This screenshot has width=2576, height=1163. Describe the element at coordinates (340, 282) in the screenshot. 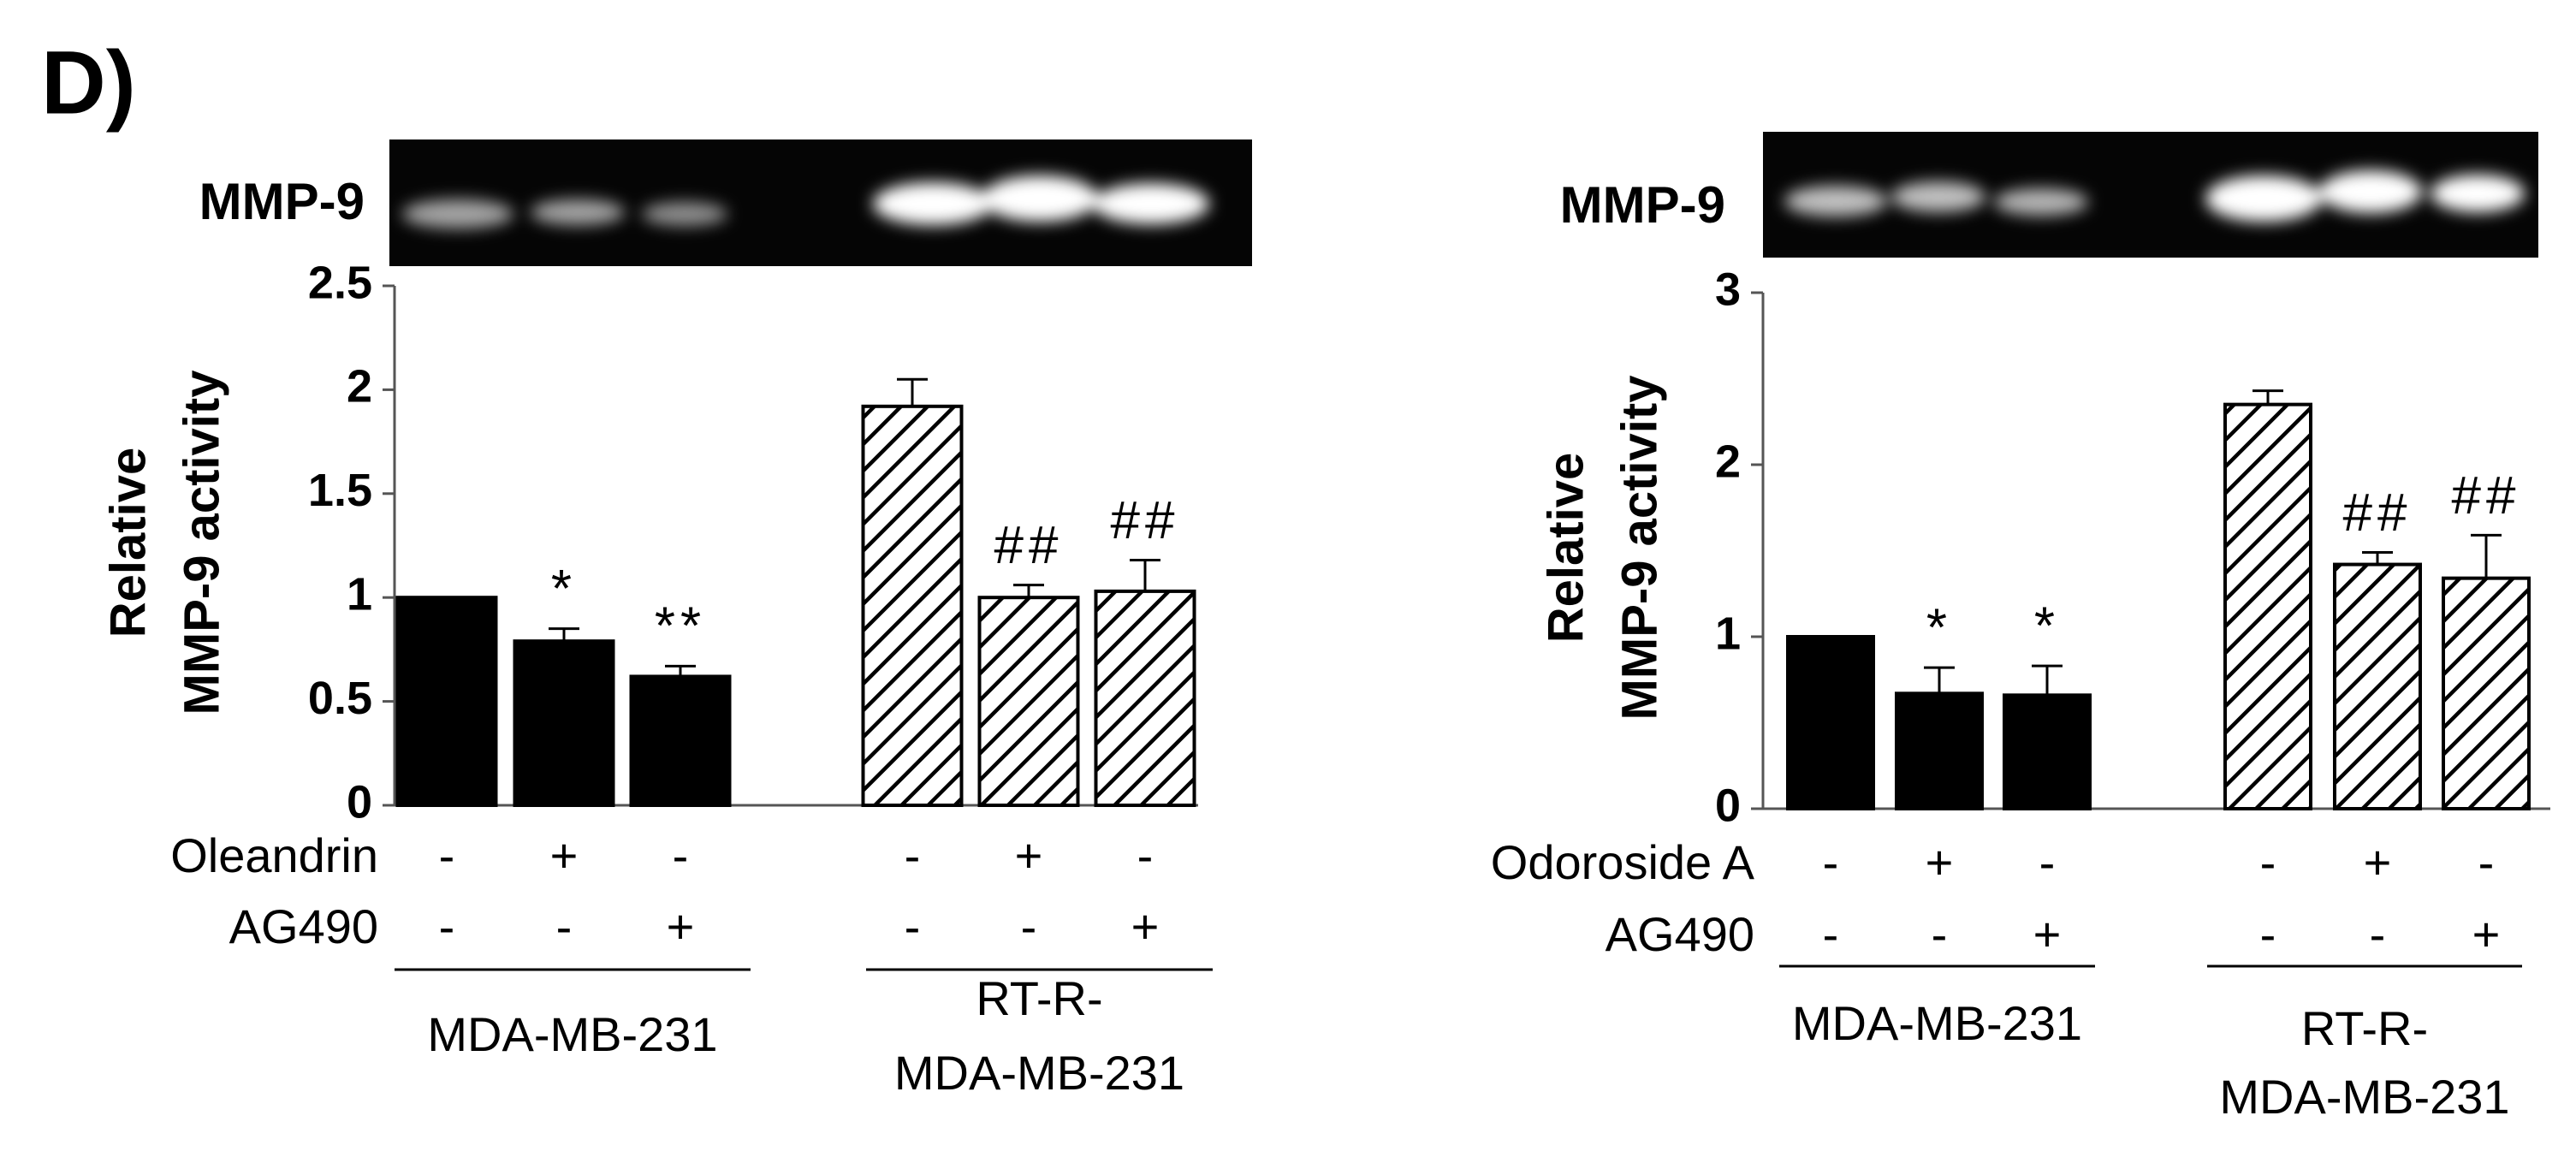

I see `y-tick-label: 2.5` at that location.